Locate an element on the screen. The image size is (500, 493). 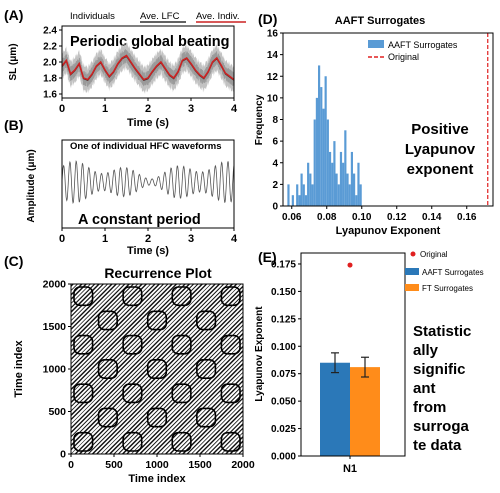
panel-a-xtick-label: 4 is located at coordinates (234, 109).